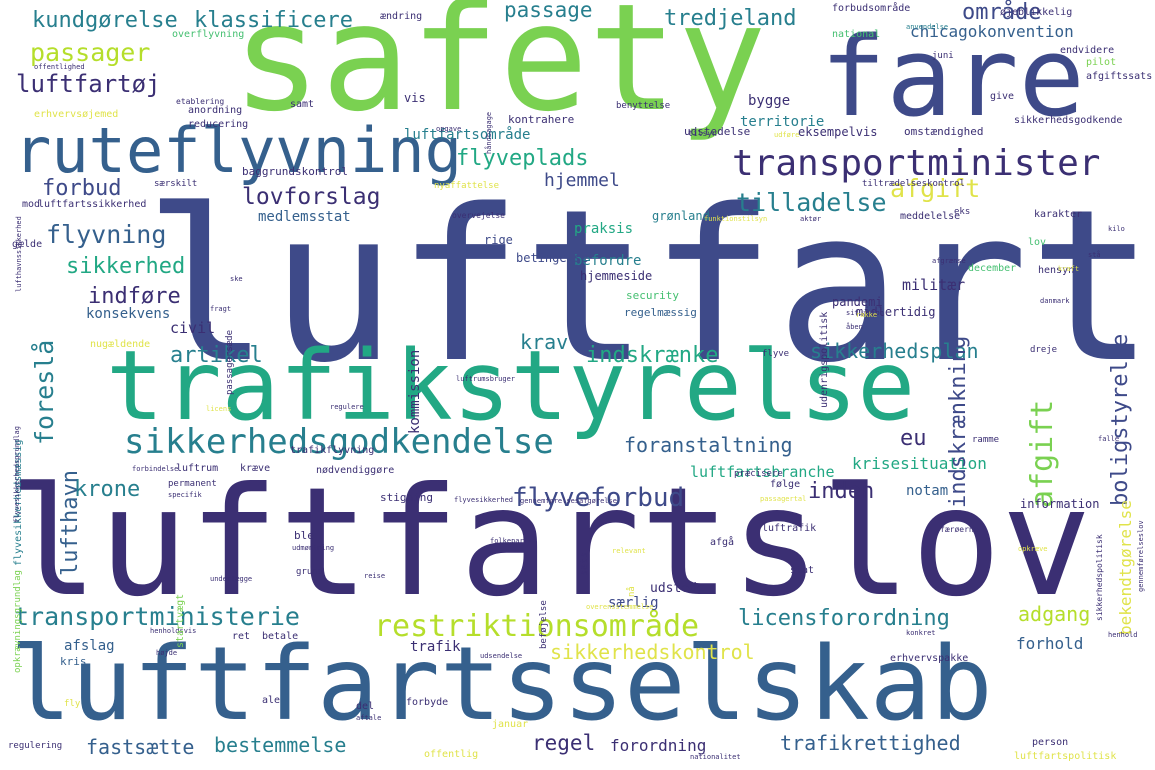 The height and width of the screenshot is (770, 1155). What do you see at coordinates (564, 743) in the screenshot?
I see `word-regel: regel` at bounding box center [564, 743].